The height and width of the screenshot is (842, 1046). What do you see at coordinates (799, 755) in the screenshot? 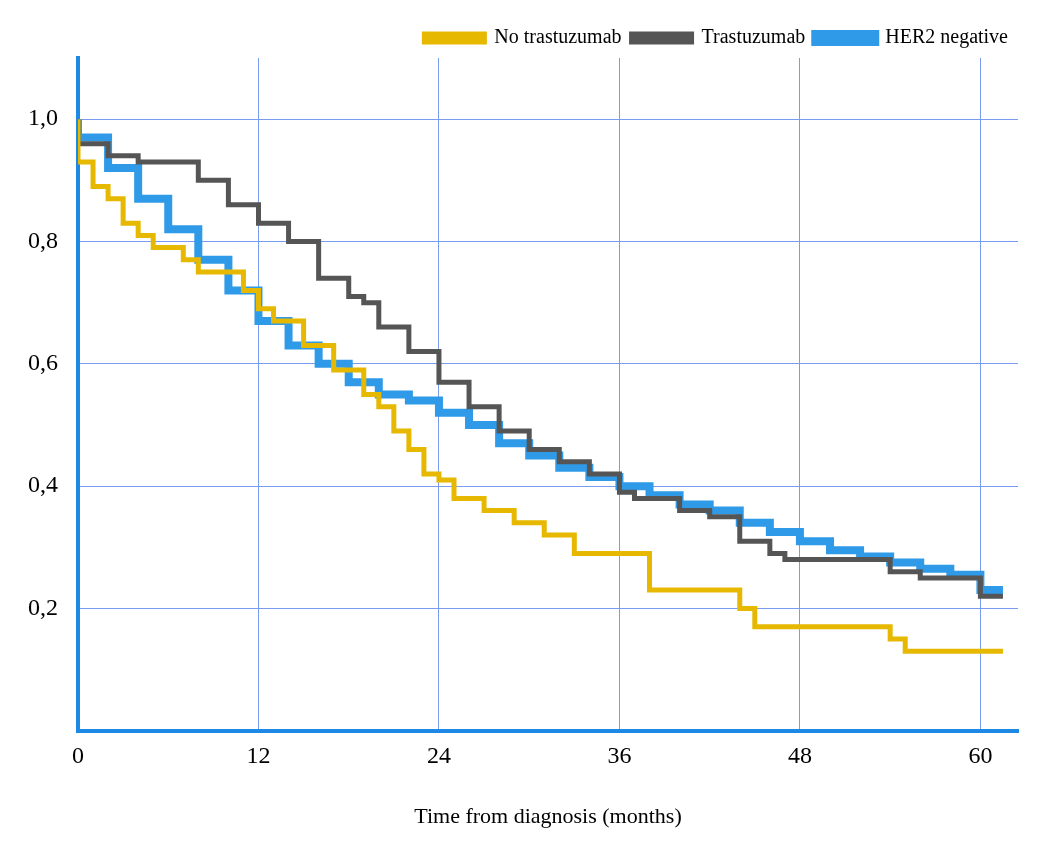
I see `x-tick-label: 48` at bounding box center [799, 755].